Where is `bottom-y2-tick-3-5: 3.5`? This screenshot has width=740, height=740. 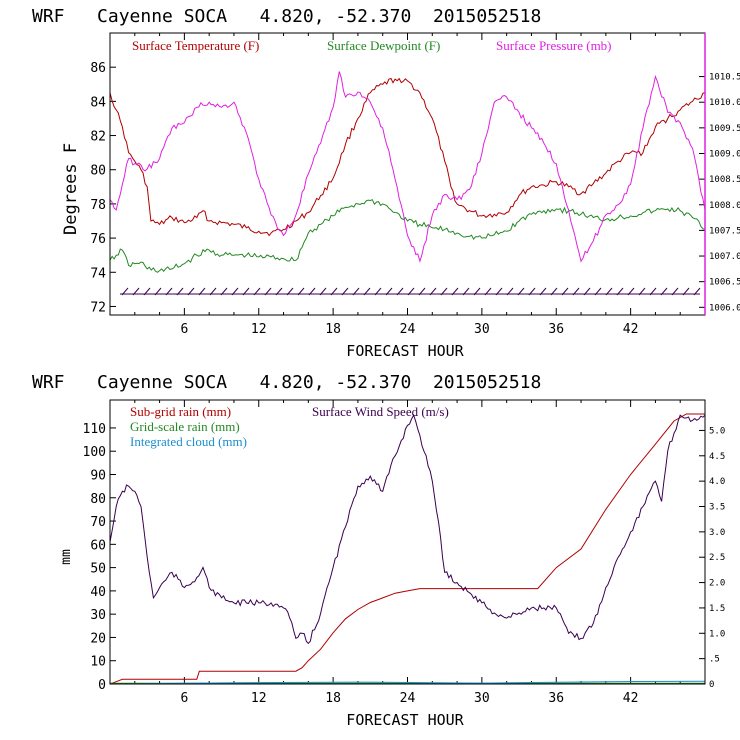
bottom-y2-tick-3-5: 3.5 is located at coordinates (717, 508).